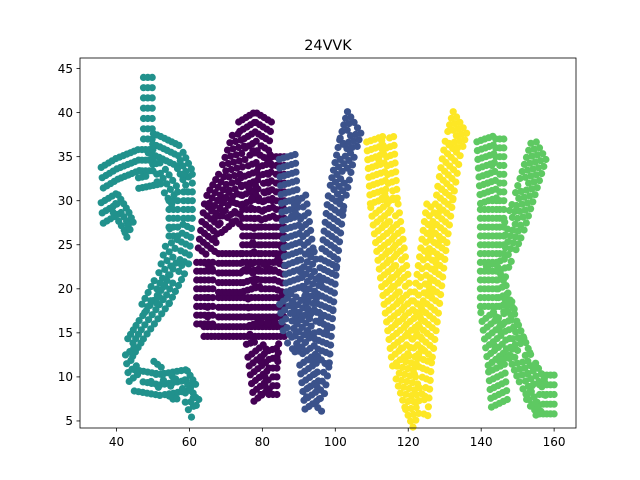 This screenshot has height=480, width=640. Describe the element at coordinates (69, 245) in the screenshot. I see `y-axis: 5 10 15 20 25 30 35 40 45` at that location.